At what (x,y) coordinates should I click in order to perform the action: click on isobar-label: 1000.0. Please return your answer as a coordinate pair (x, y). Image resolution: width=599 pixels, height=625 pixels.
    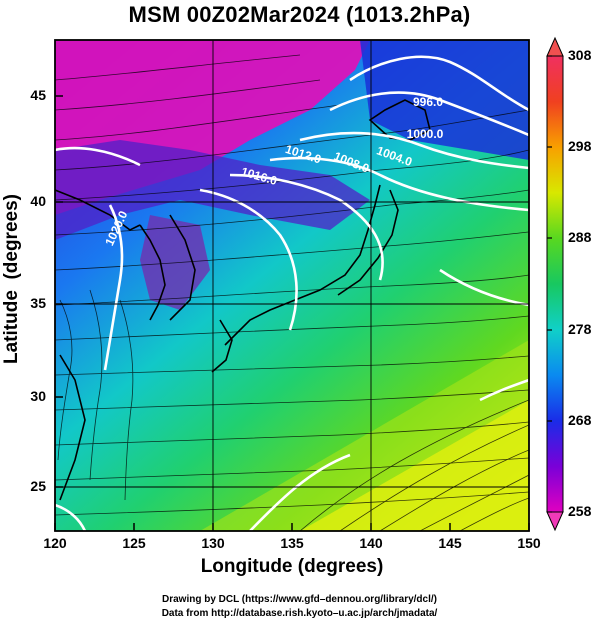
    Looking at the image, I should click on (425, 134).